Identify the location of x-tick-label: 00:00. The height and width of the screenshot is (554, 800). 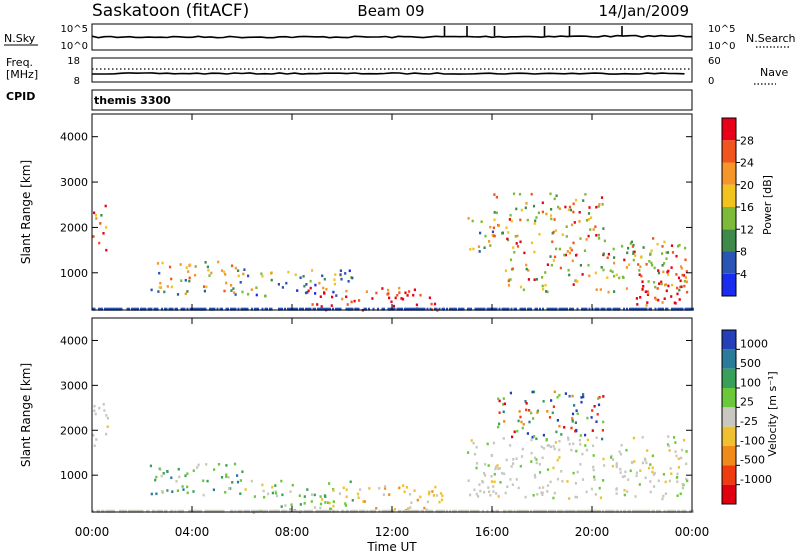
(692, 532).